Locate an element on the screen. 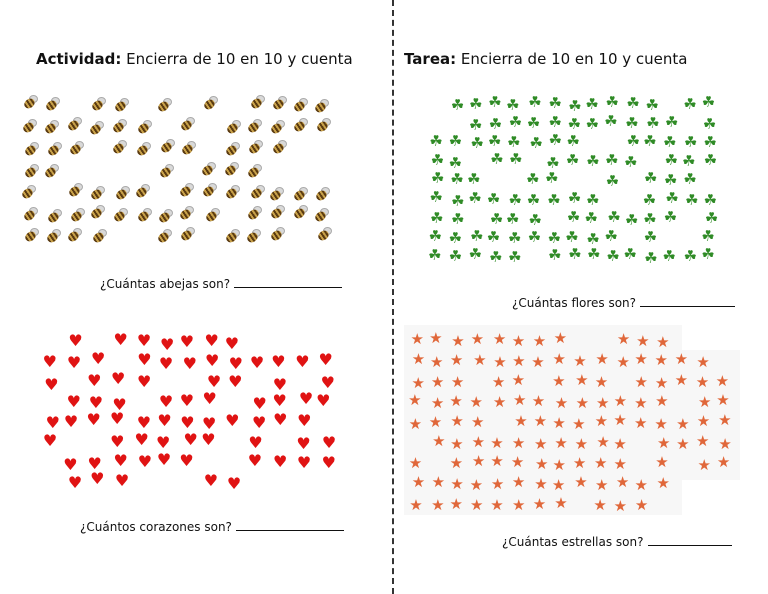 This screenshot has width=768, height=594. hearts-answer-blank is located at coordinates (289, 530).